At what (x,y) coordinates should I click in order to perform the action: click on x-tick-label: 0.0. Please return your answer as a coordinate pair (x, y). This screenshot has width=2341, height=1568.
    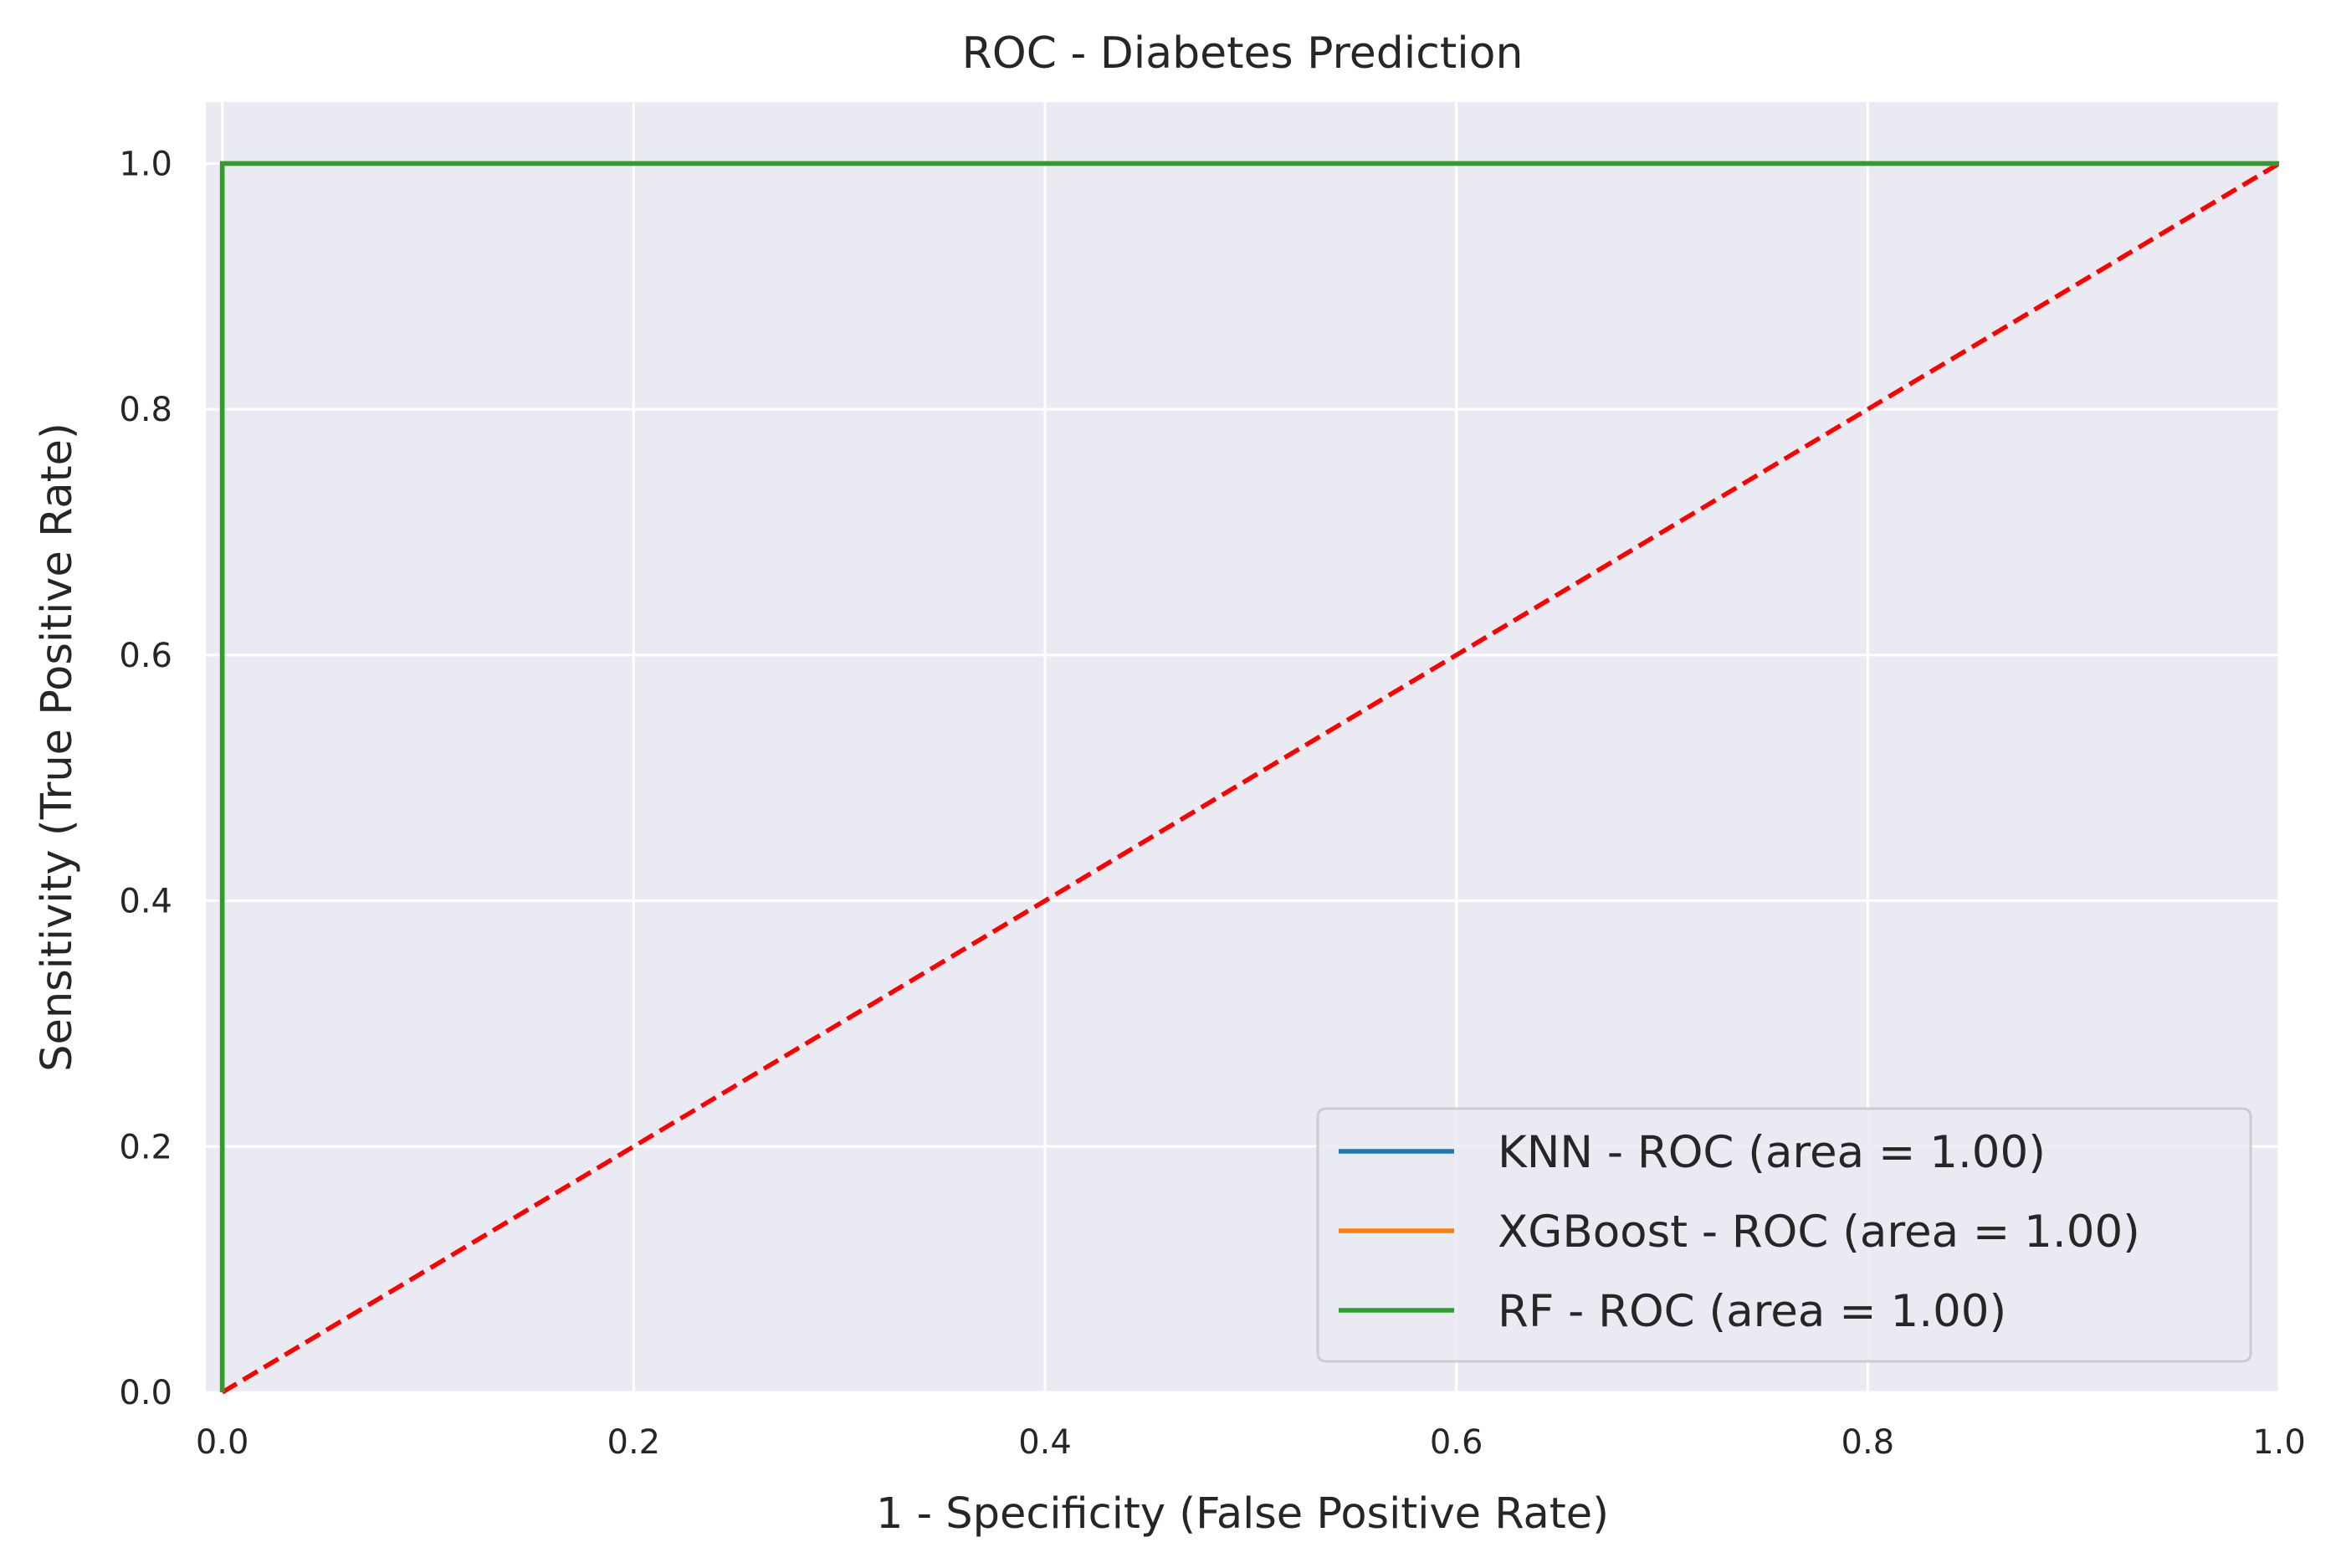
    Looking at the image, I should click on (222, 1442).